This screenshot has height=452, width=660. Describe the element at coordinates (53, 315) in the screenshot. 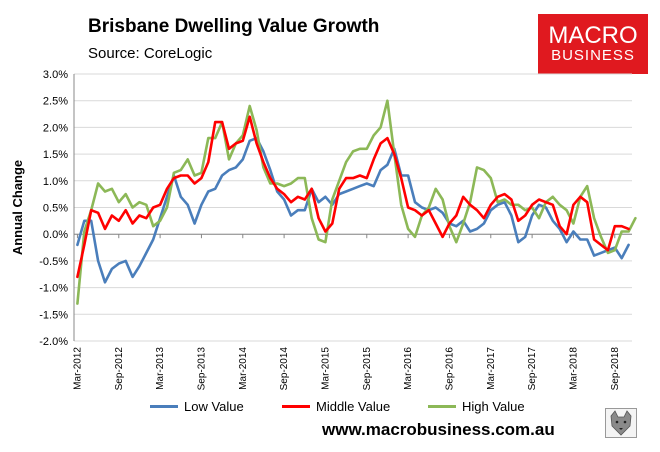

I see `y-tick-label: -1.5%` at that location.